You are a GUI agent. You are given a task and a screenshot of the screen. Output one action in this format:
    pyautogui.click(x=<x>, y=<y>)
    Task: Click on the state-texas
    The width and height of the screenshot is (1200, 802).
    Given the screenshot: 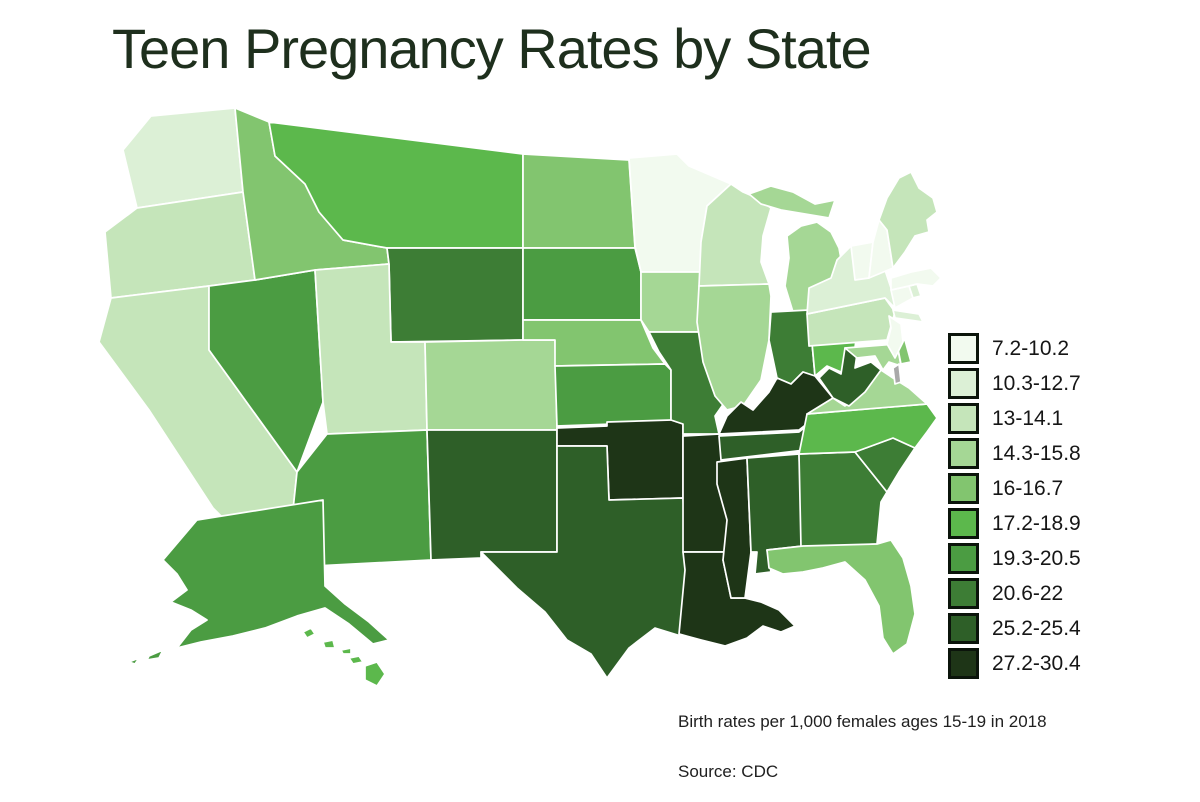 What is the action you would take?
    pyautogui.click(x=584, y=562)
    